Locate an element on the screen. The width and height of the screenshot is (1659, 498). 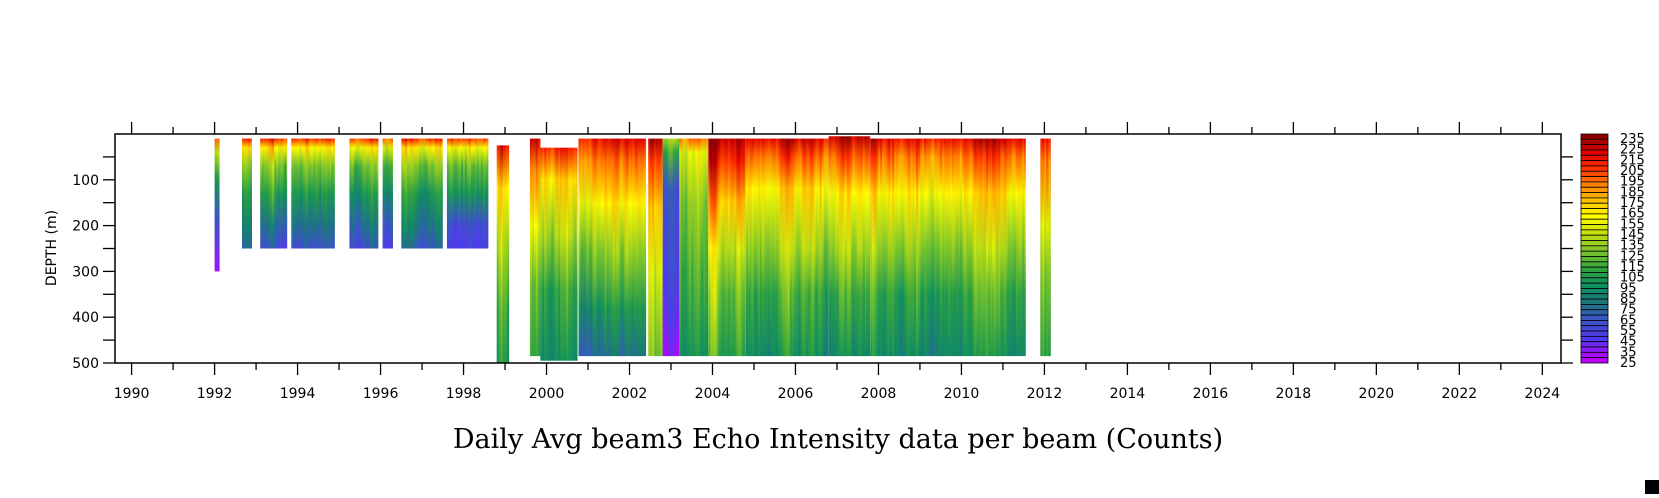
x-tick-label: 2014 is located at coordinates (1128, 394).